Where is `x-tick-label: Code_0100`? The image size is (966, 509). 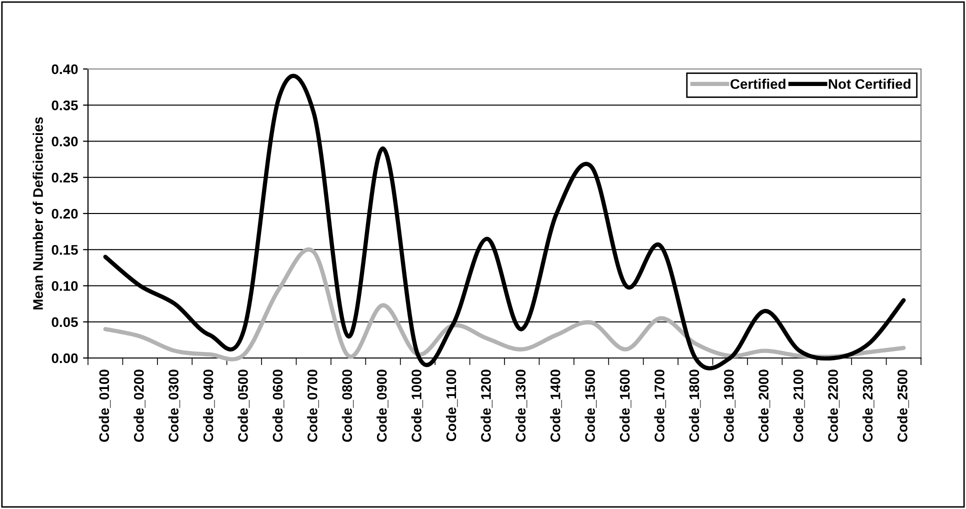 x-tick-label: Code_0100 is located at coordinates (104, 406).